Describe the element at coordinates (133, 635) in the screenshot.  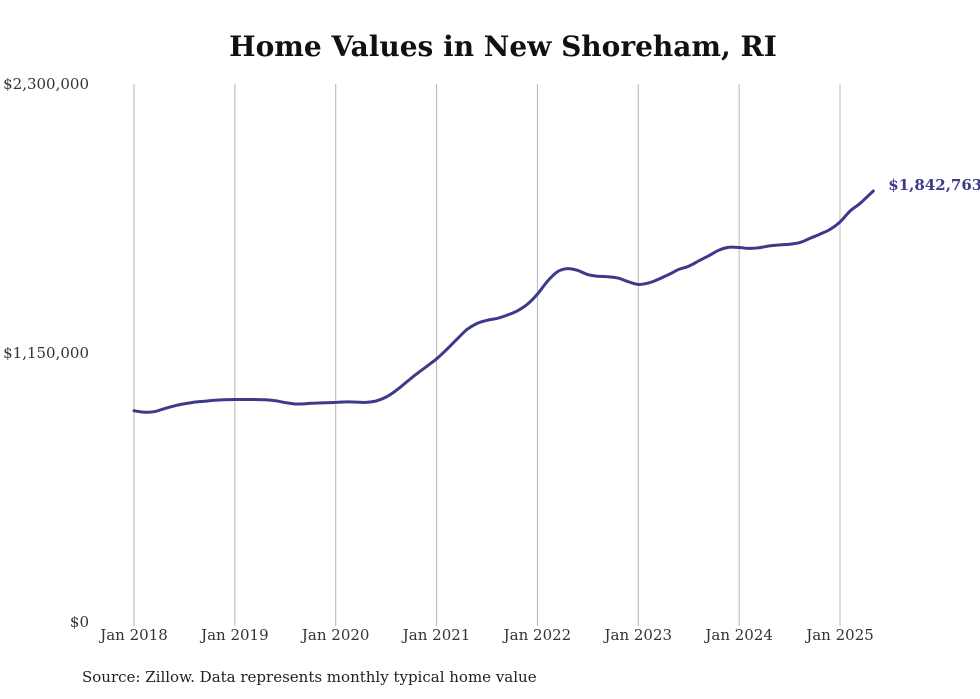
I see `x-tick-label: Jan 2018` at that location.